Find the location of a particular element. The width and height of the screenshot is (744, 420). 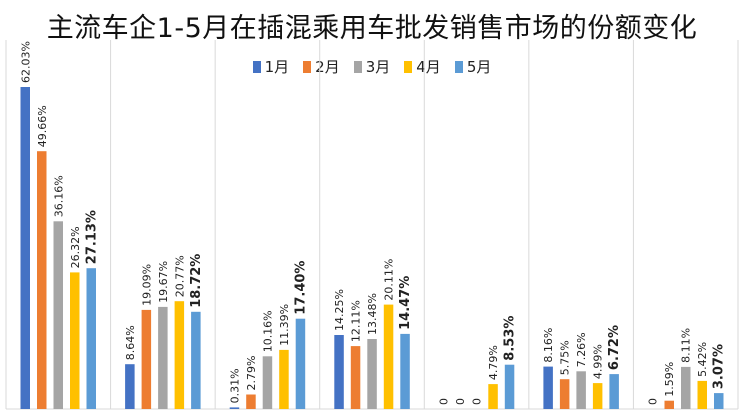

data-label: 20.11% is located at coordinates (389, 280).